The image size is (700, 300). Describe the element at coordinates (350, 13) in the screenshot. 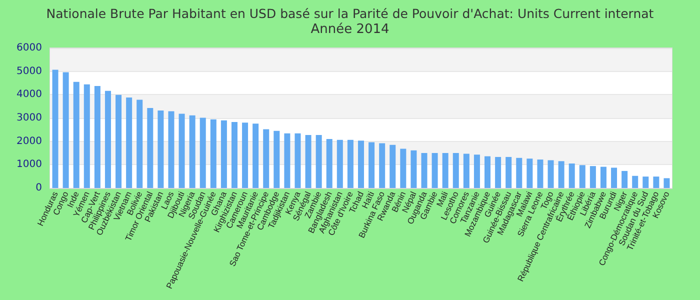

I see `chart-title: Nationale Brute Par Habitant en USD basé sur la Parité de Pouvoir d'Achat: Units Current internat` at that location.